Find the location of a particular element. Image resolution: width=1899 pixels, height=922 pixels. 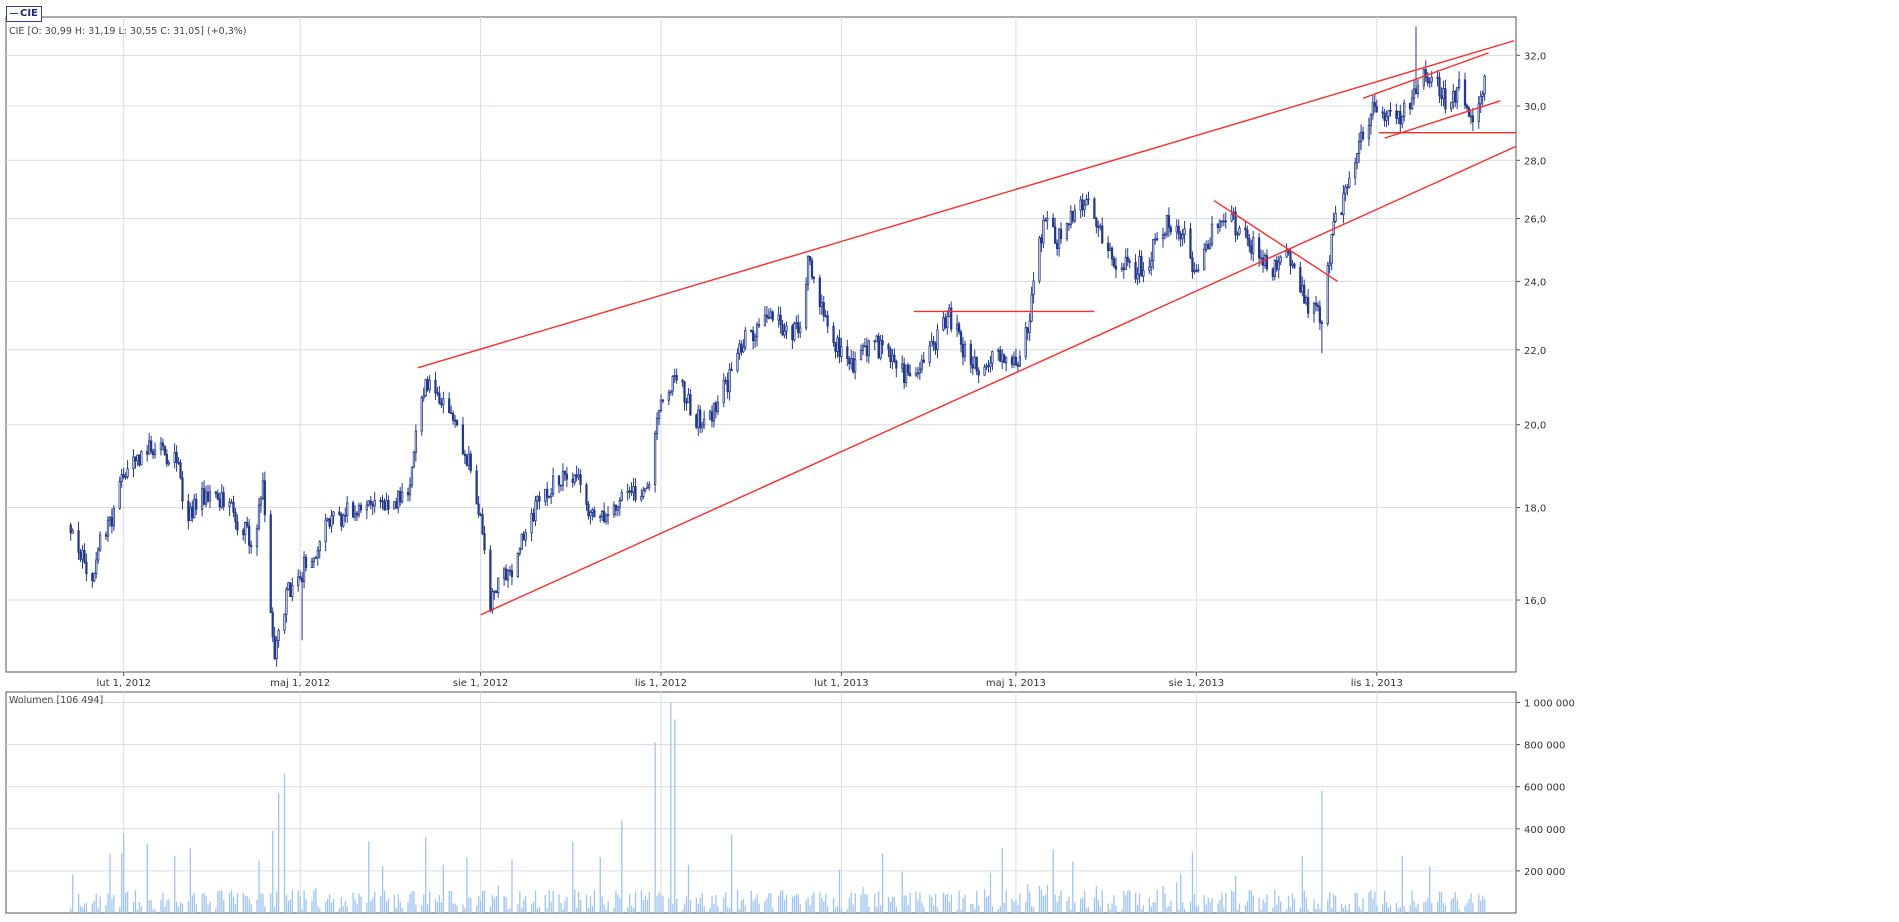

ticker-tab: CIE is located at coordinates (24, 14).